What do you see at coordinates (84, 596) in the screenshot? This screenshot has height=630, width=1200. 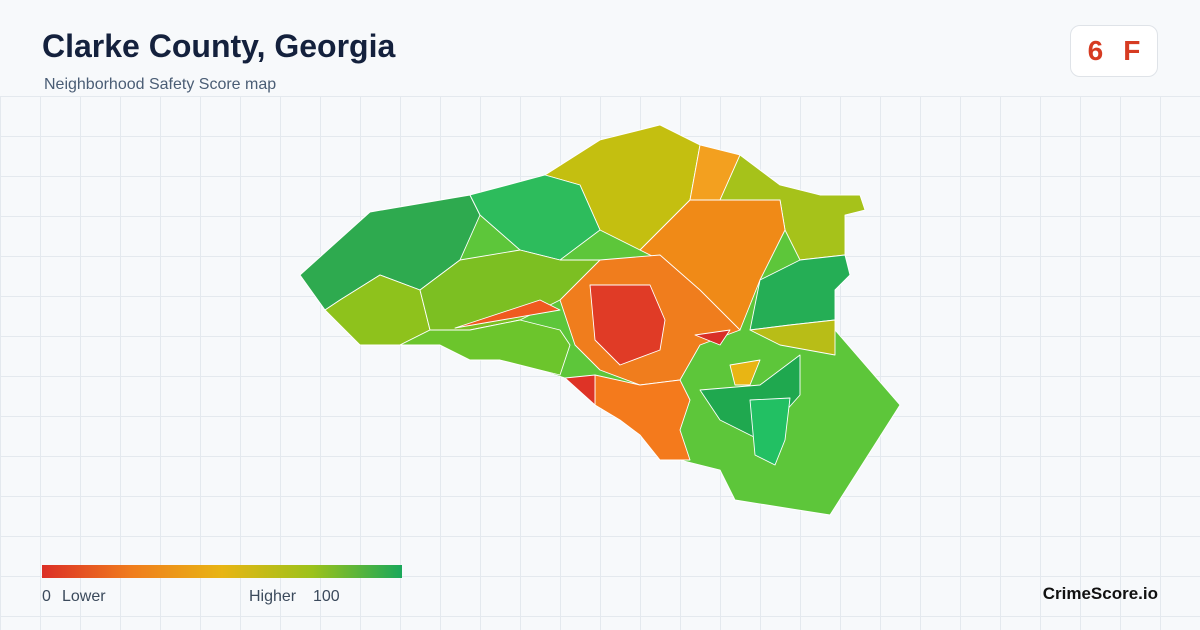 I see `legend-min-label: Lower` at bounding box center [84, 596].